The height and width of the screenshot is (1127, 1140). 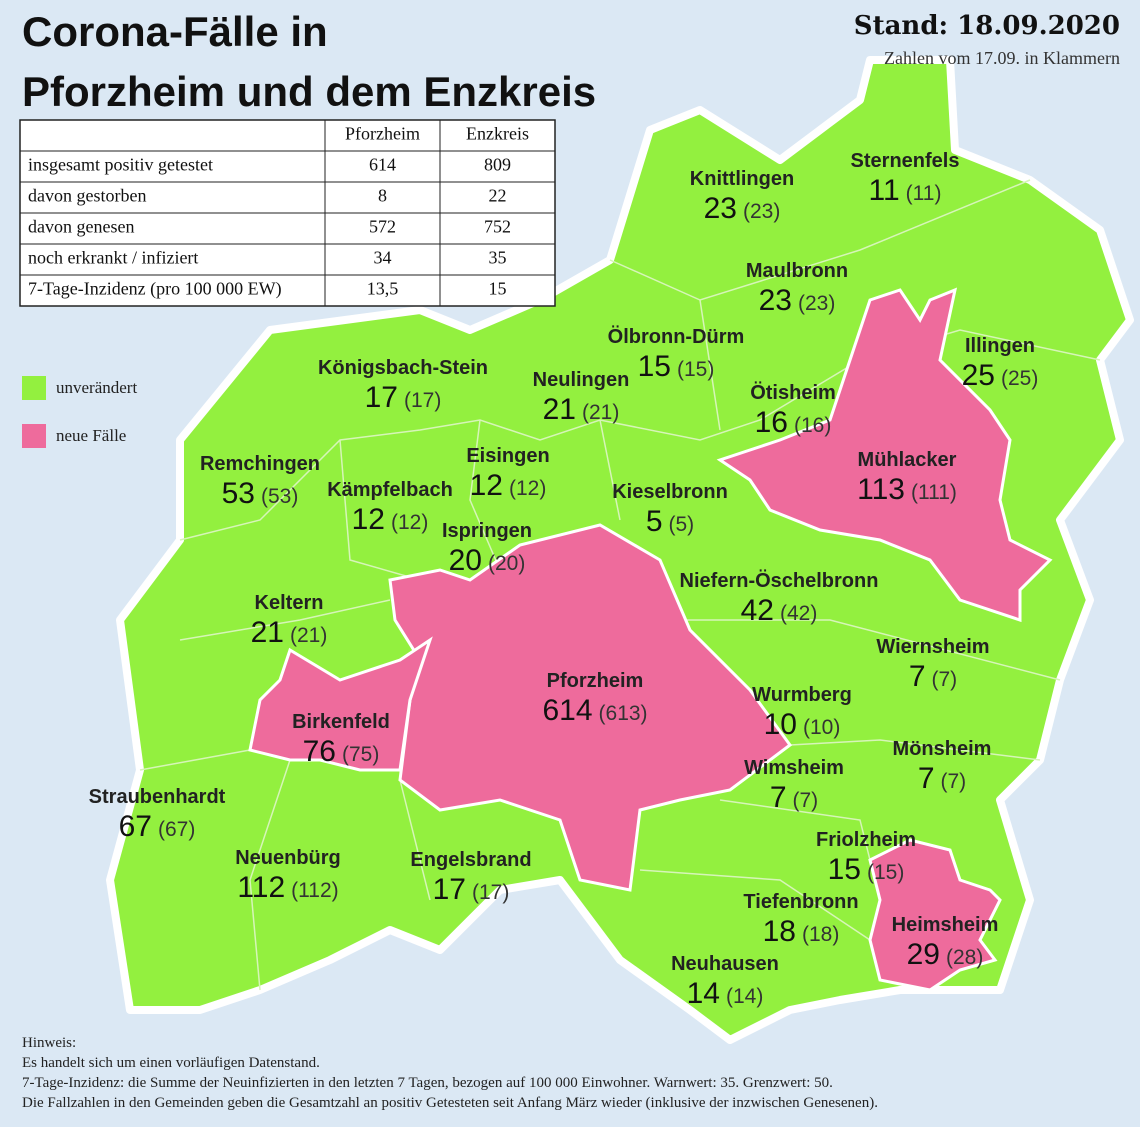 I want to click on previous-count: (613), so click(x=623, y=713).